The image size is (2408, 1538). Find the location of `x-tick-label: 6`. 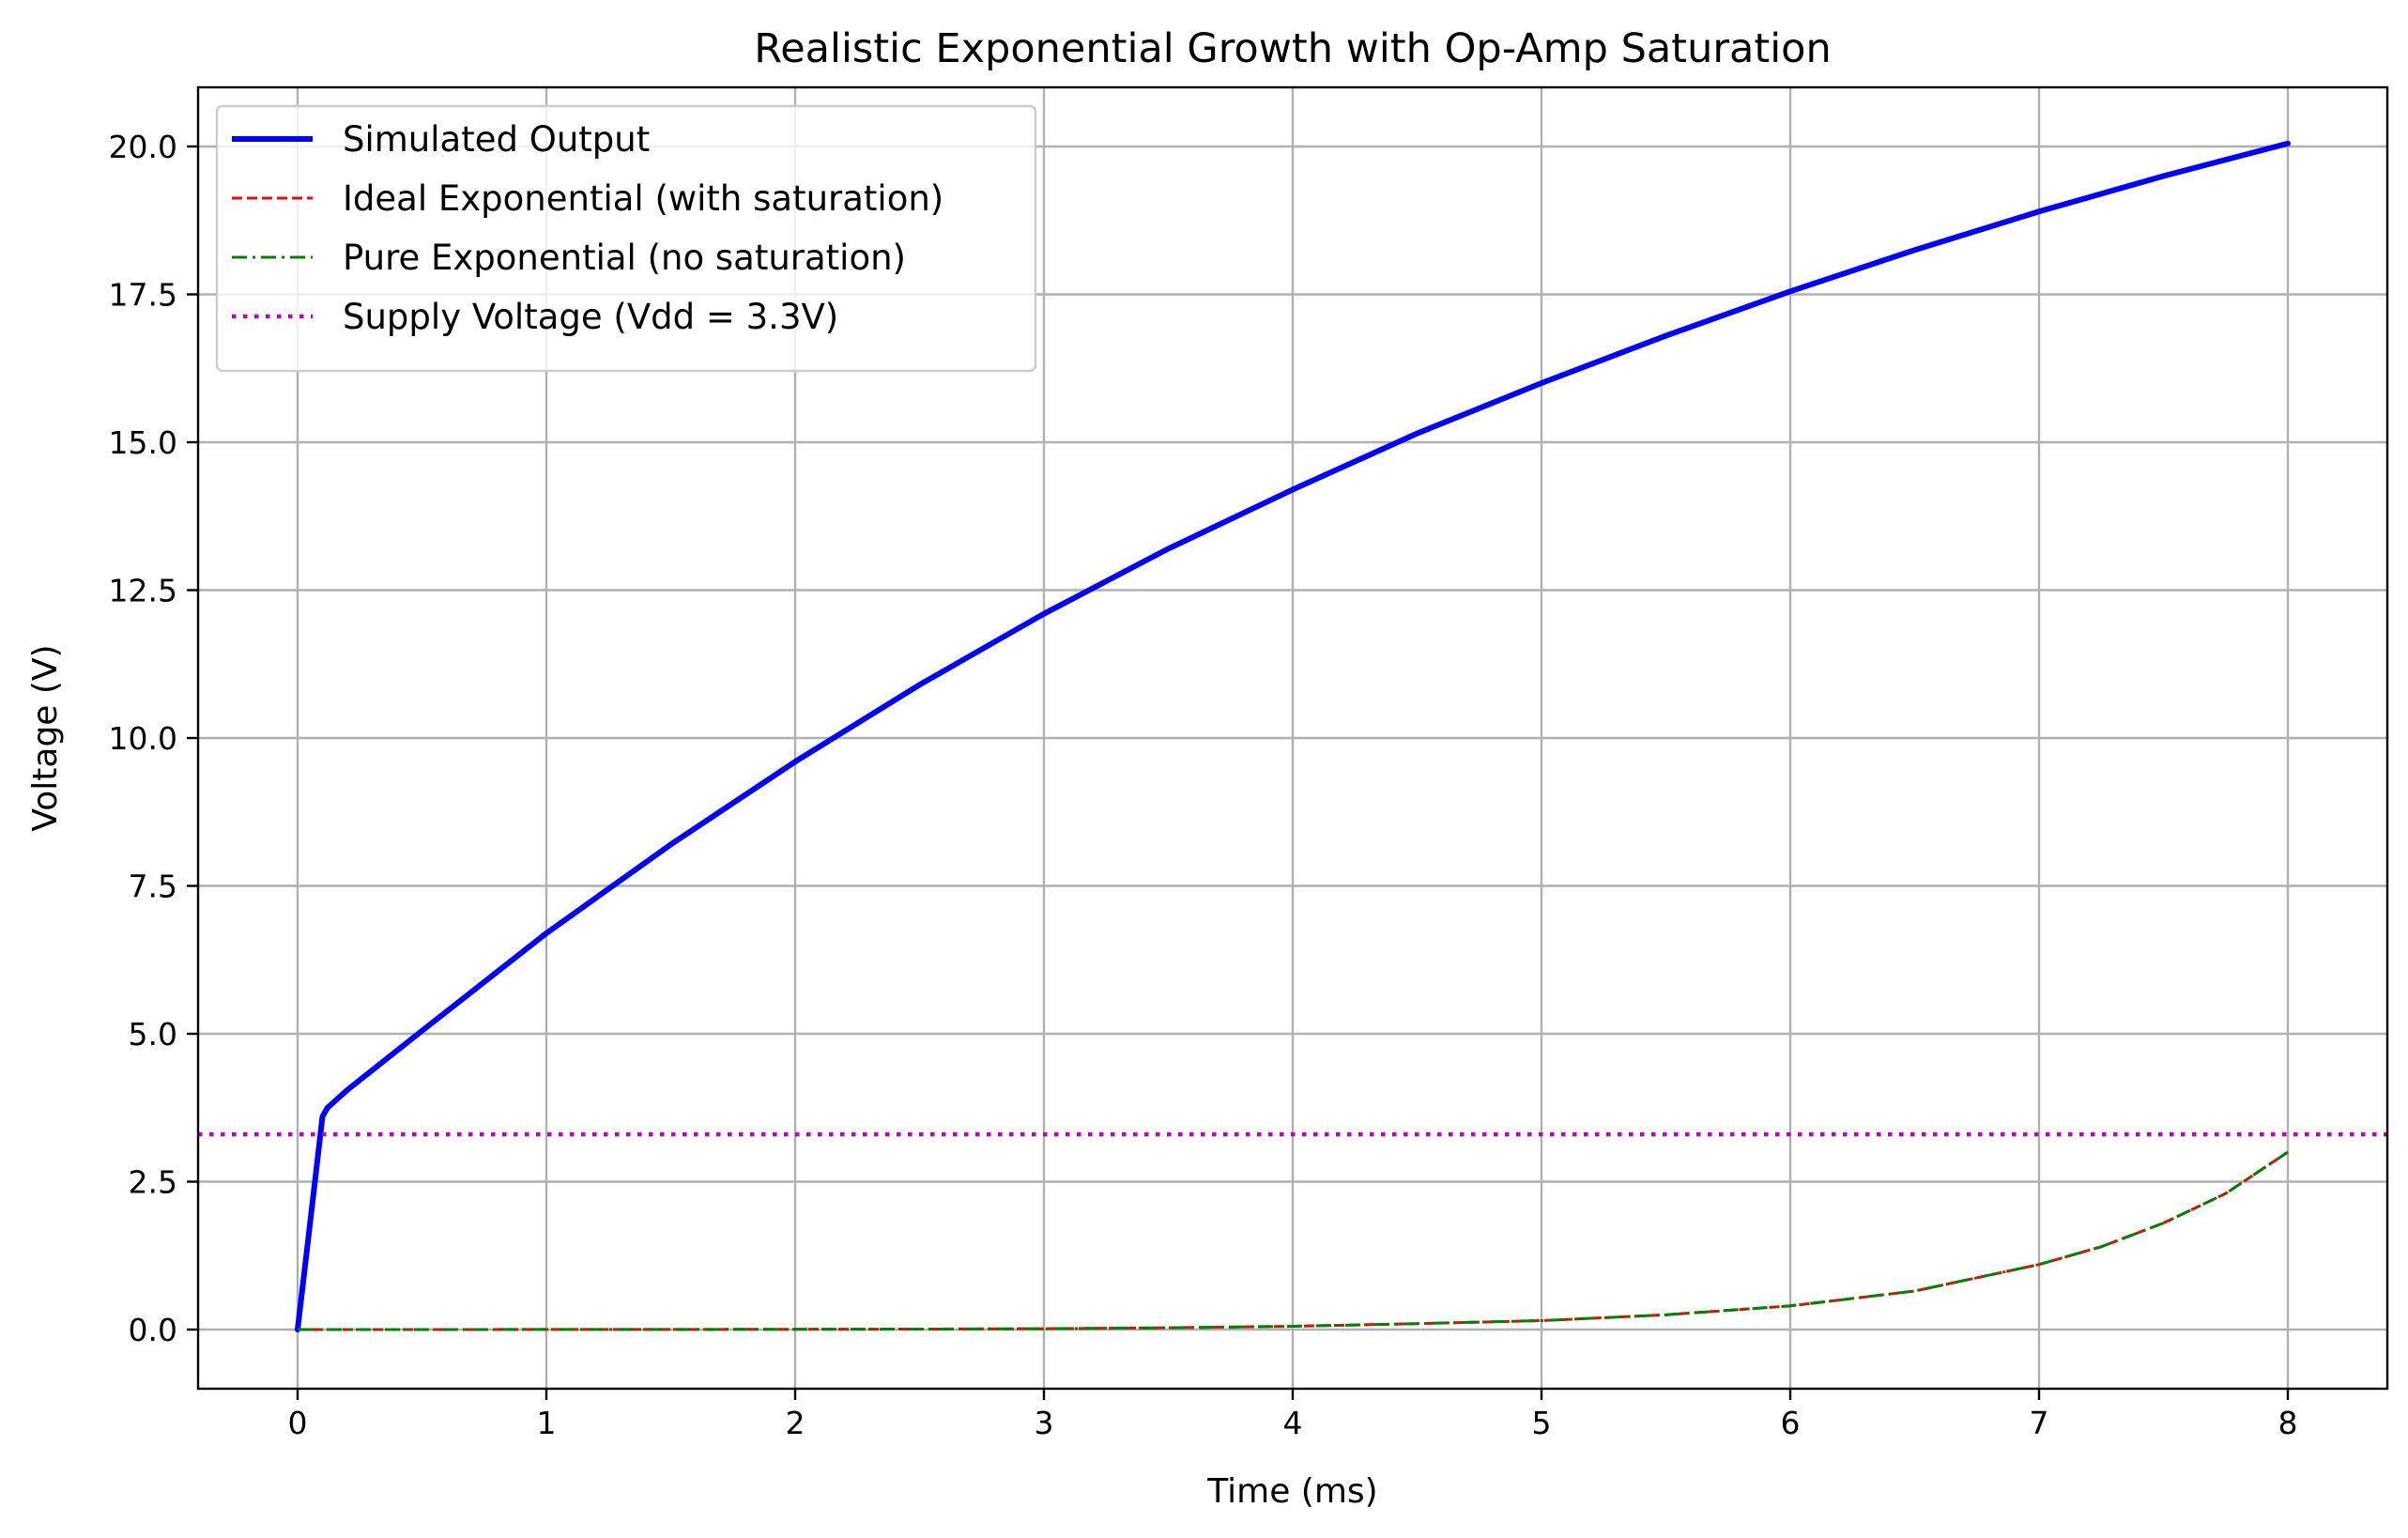

x-tick-label: 6 is located at coordinates (1791, 1423).